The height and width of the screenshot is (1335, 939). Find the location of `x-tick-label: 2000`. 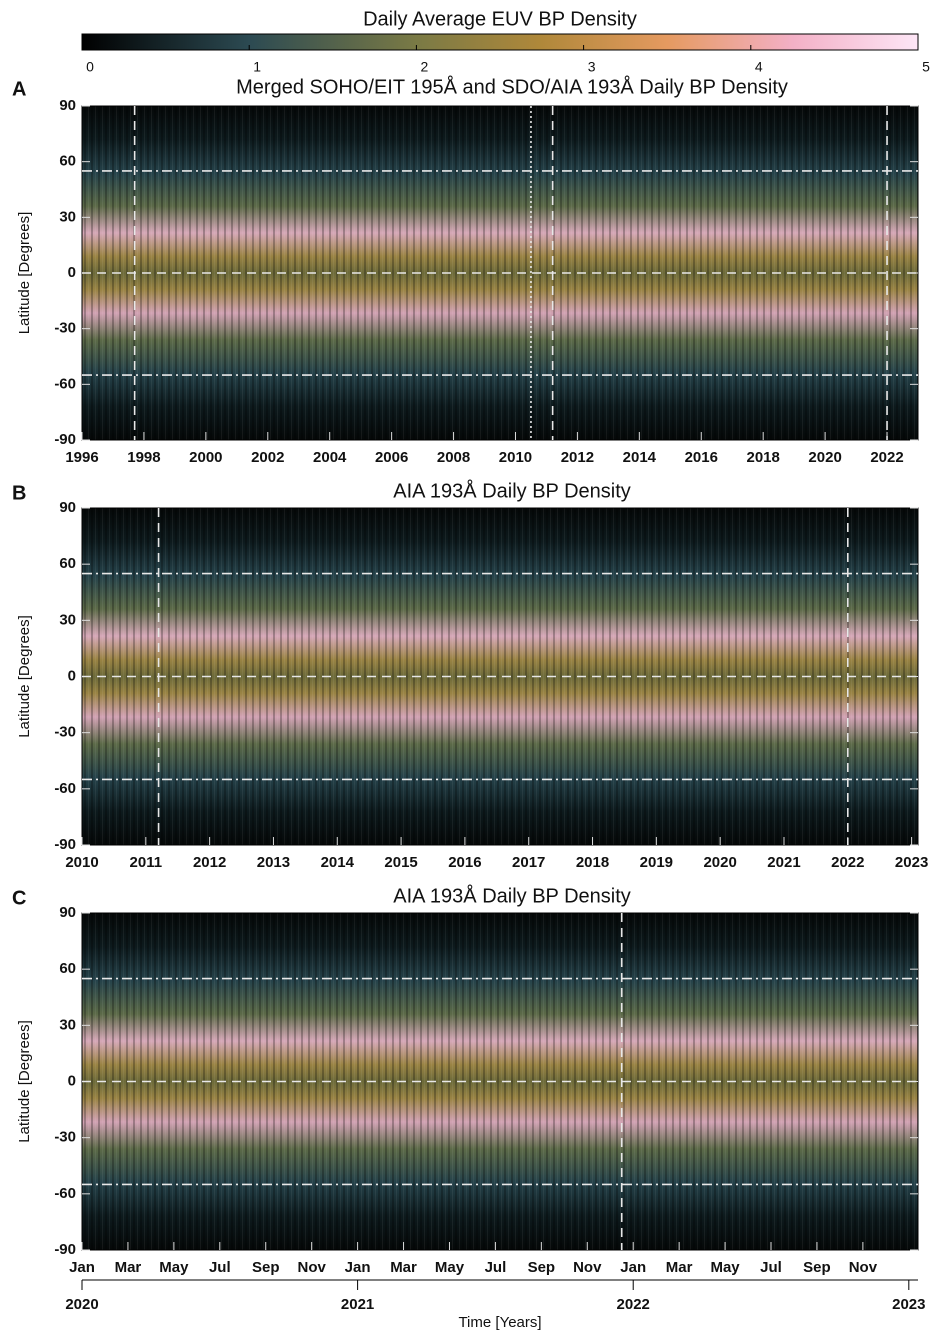

x-tick-label: 2000 is located at coordinates (205, 457).